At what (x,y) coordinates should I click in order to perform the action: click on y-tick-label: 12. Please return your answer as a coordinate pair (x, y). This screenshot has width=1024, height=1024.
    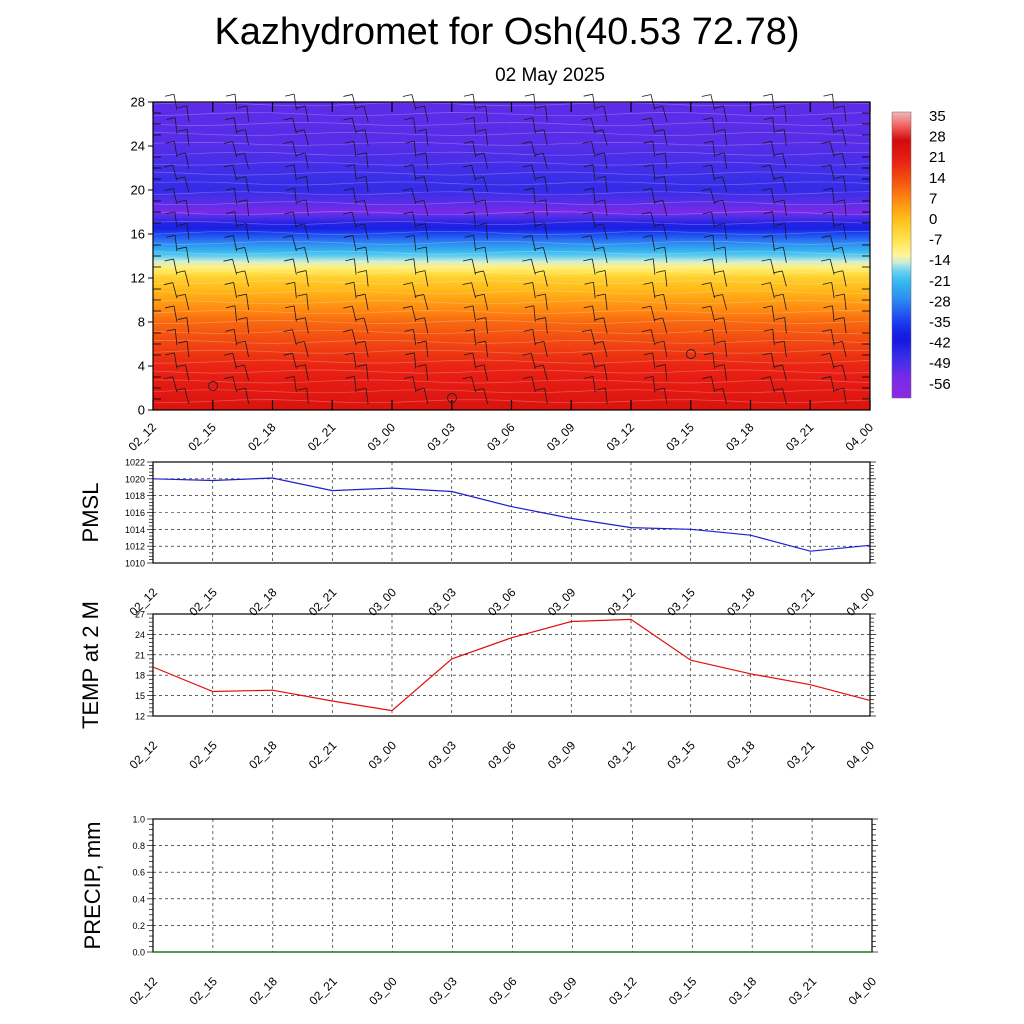
    Looking at the image, I should click on (138, 278).